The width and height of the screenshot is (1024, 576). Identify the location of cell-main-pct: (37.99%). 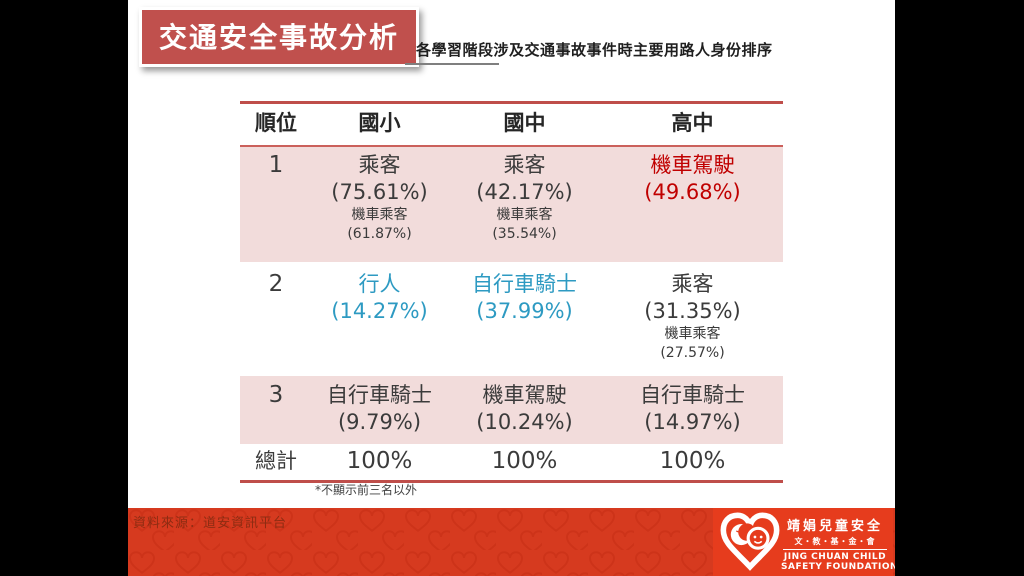
(524, 311).